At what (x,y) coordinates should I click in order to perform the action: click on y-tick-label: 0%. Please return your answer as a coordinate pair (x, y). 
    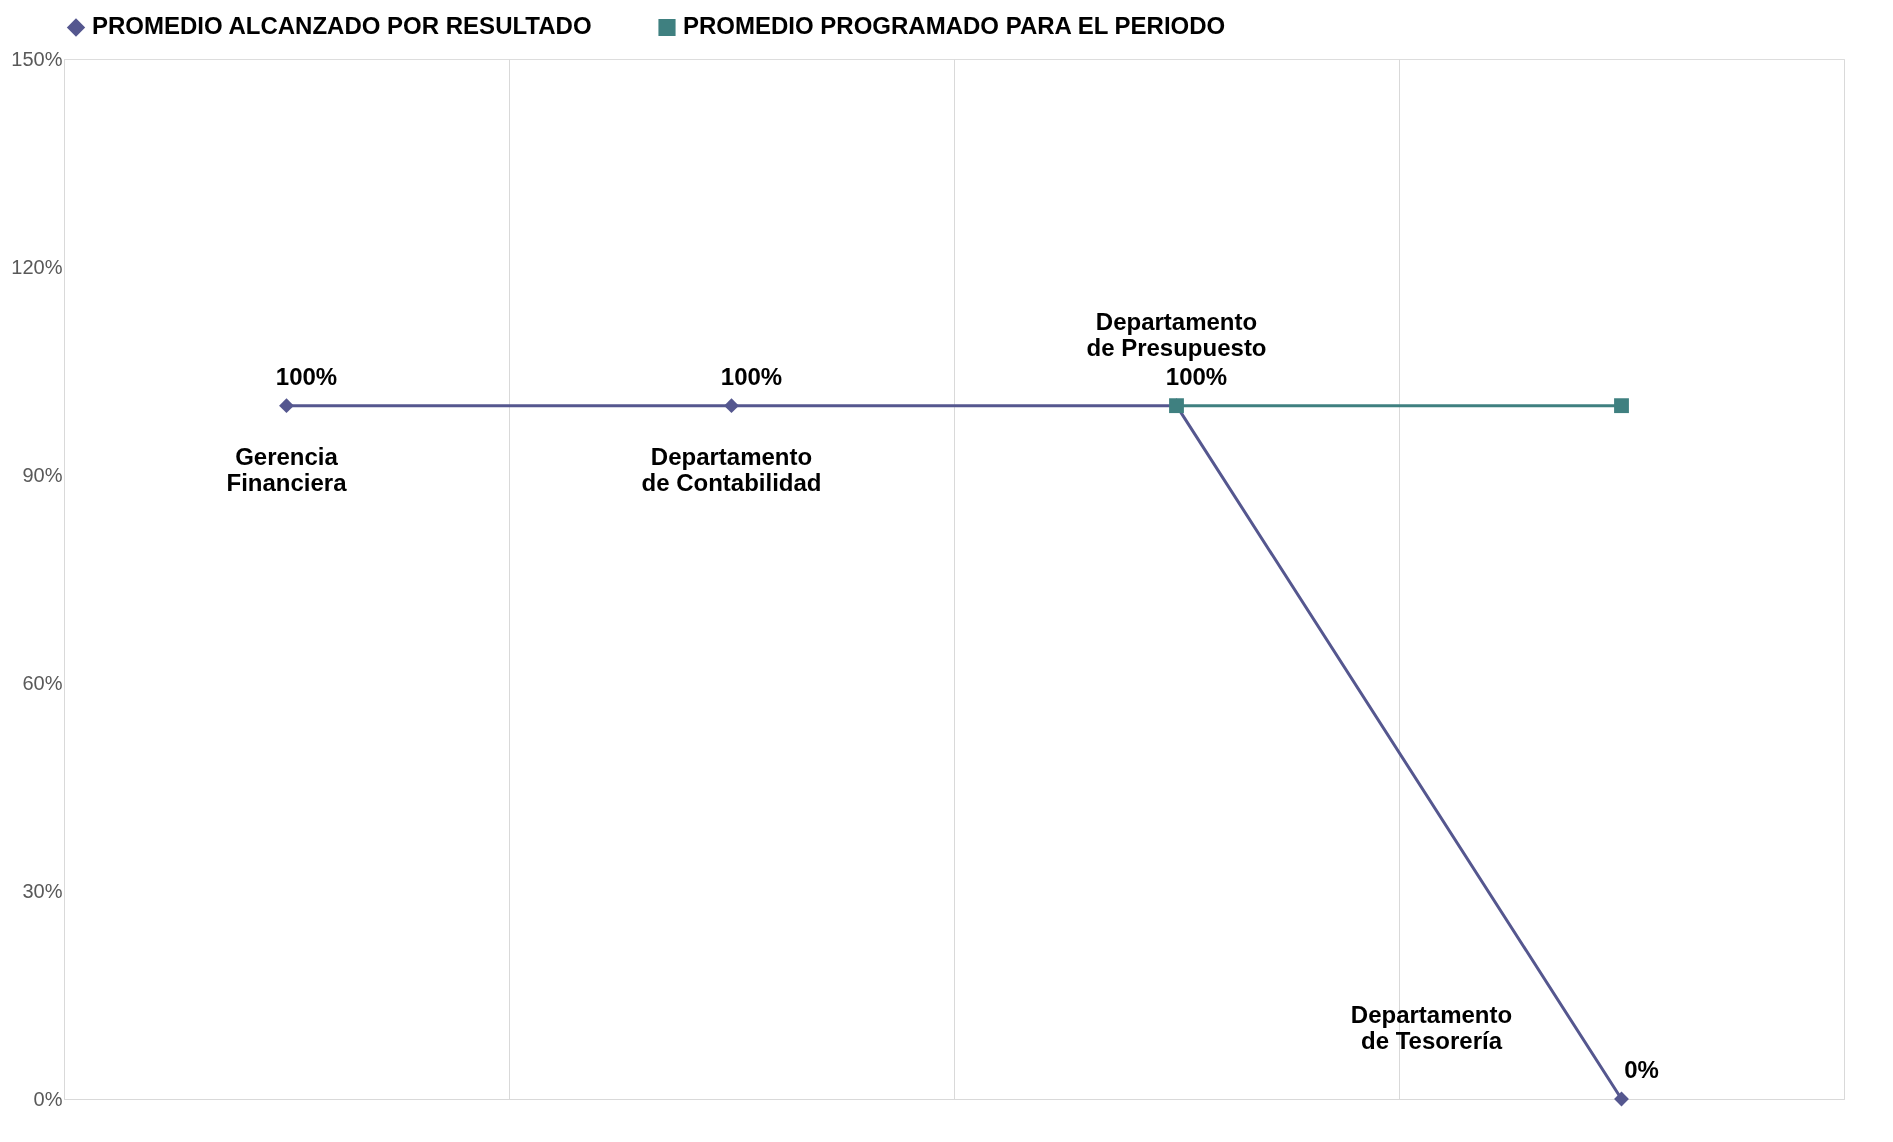
    Looking at the image, I should click on (48, 1098).